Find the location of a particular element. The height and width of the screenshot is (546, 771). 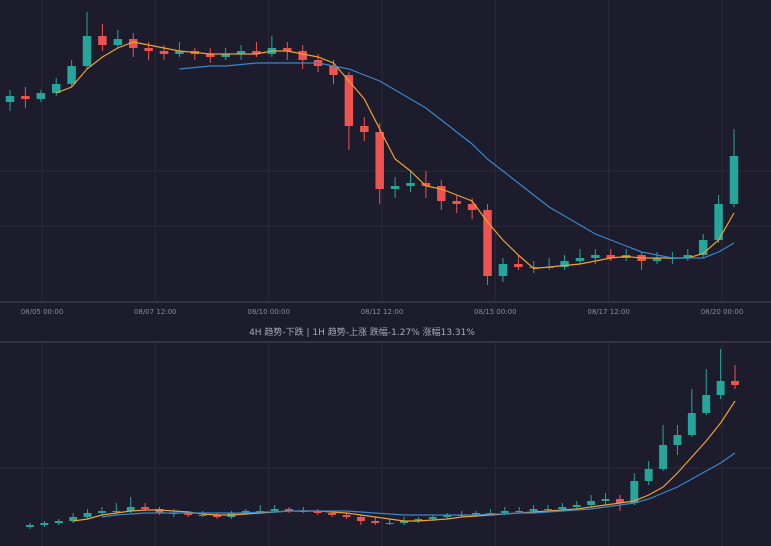

x-tick-label: 08/10 00:00 is located at coordinates (268, 312).